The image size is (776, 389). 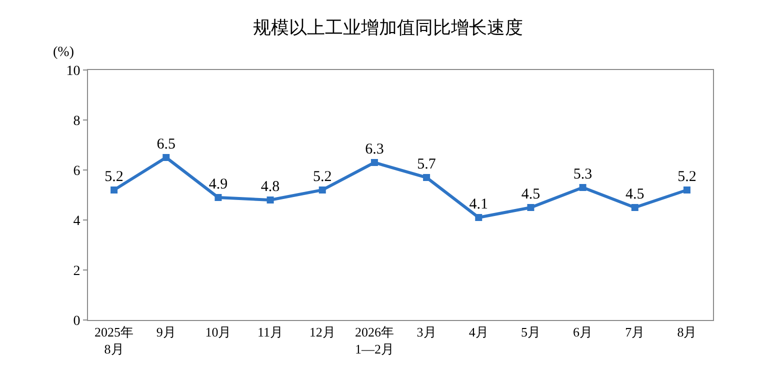 I want to click on x-tick-label: 9月, so click(x=166, y=332).